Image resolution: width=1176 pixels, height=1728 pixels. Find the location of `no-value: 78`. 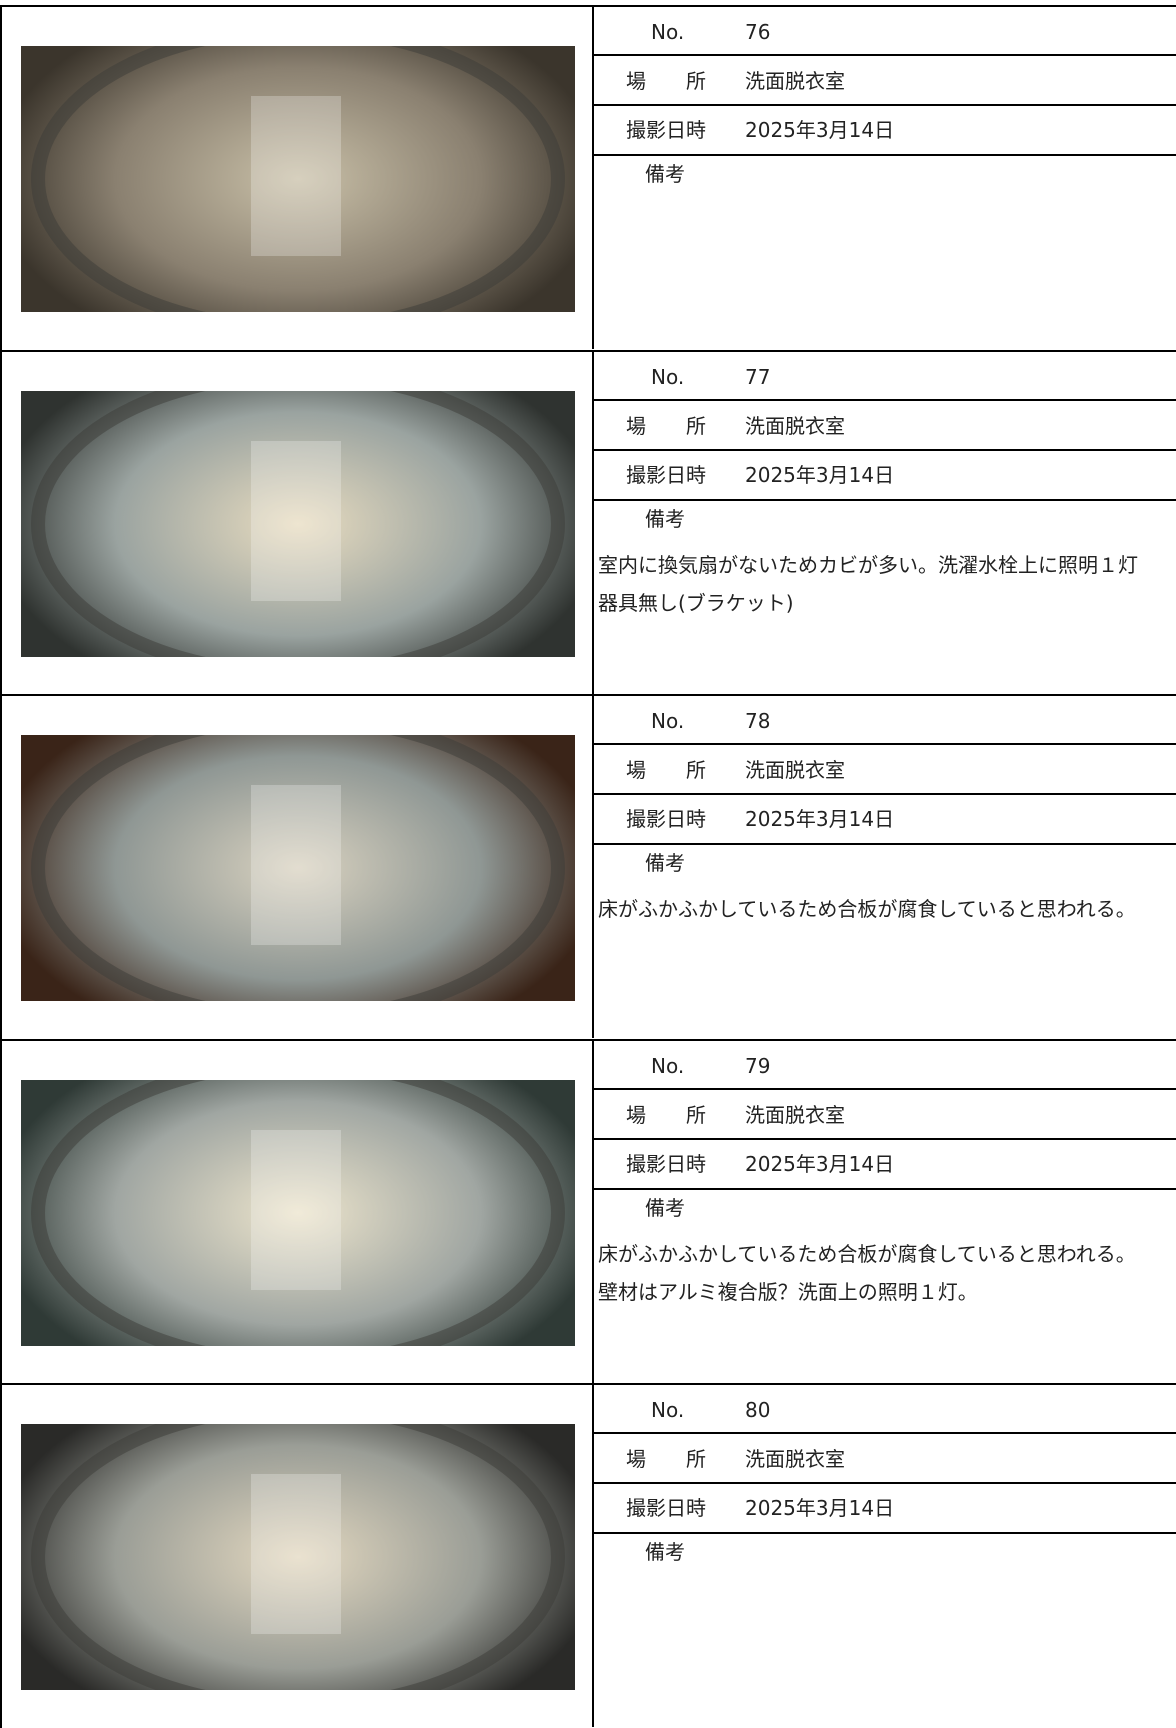

no-value: 78 is located at coordinates (758, 721).